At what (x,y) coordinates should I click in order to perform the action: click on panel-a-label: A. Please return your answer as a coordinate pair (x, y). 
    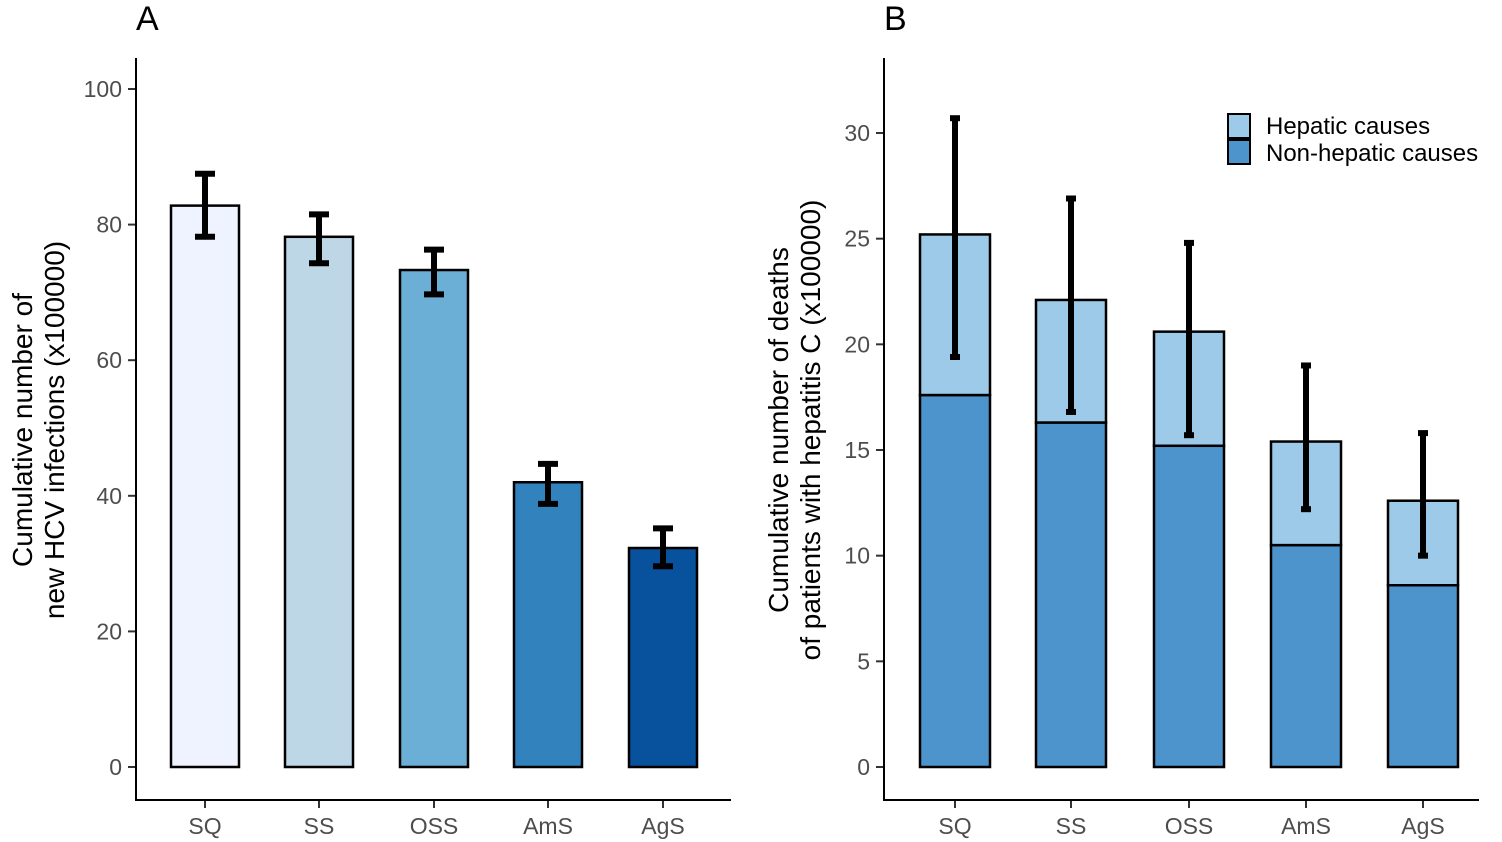
    Looking at the image, I should click on (147, 19).